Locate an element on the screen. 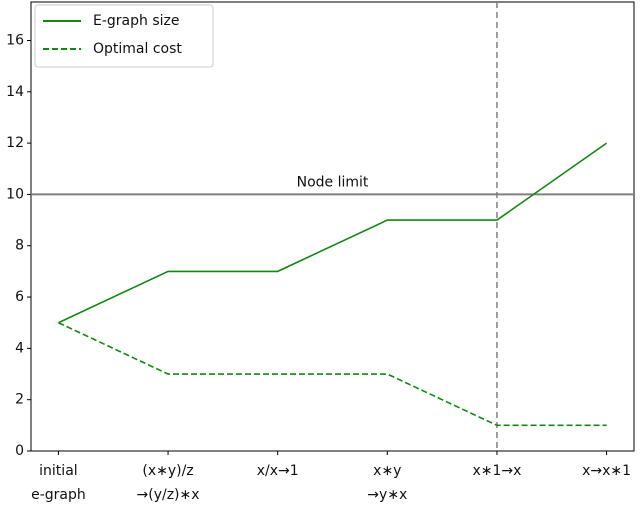  y-tick-label: 16 is located at coordinates (15, 40).